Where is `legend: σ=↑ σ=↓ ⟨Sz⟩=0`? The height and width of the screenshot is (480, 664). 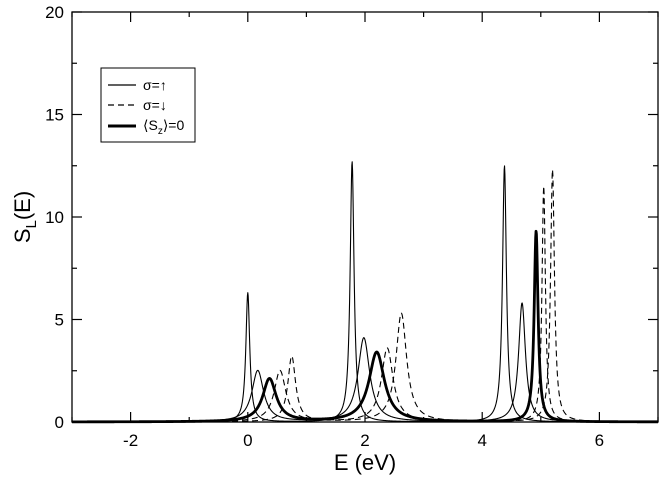 legend: σ=↑ σ=↓ ⟨Sz⟩=0 is located at coordinates (148, 105).